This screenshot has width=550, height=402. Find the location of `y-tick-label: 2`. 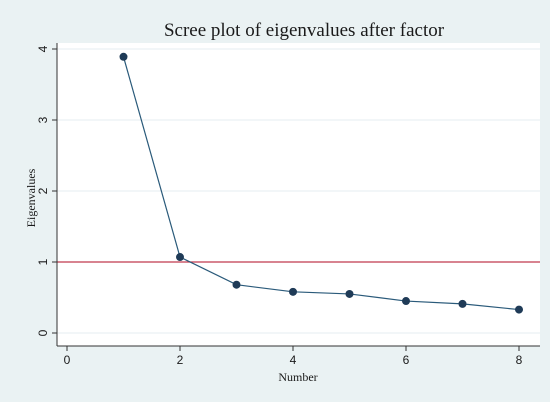

y-tick-label: 2 is located at coordinates (43, 190).